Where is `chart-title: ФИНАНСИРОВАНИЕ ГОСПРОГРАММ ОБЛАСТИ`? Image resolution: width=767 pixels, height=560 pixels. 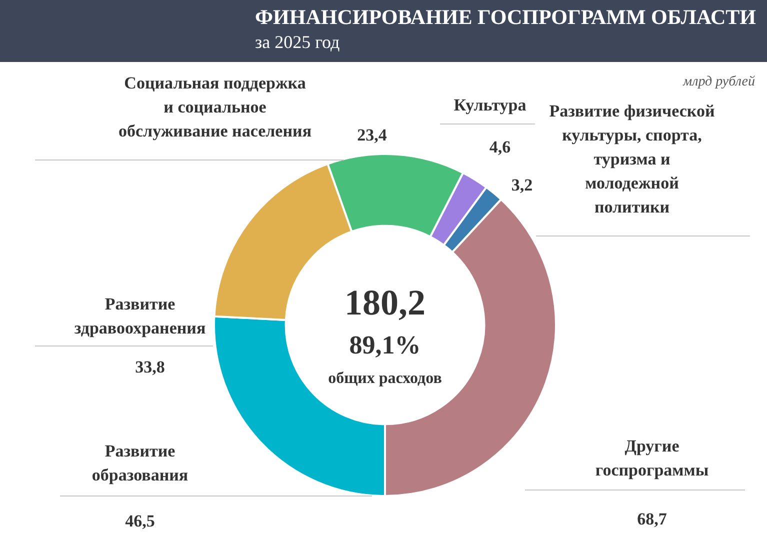 chart-title: ФИНАНСИРОВАНИЕ ГОСПРОГРАММ ОБЛАСТИ is located at coordinates (506, 17).